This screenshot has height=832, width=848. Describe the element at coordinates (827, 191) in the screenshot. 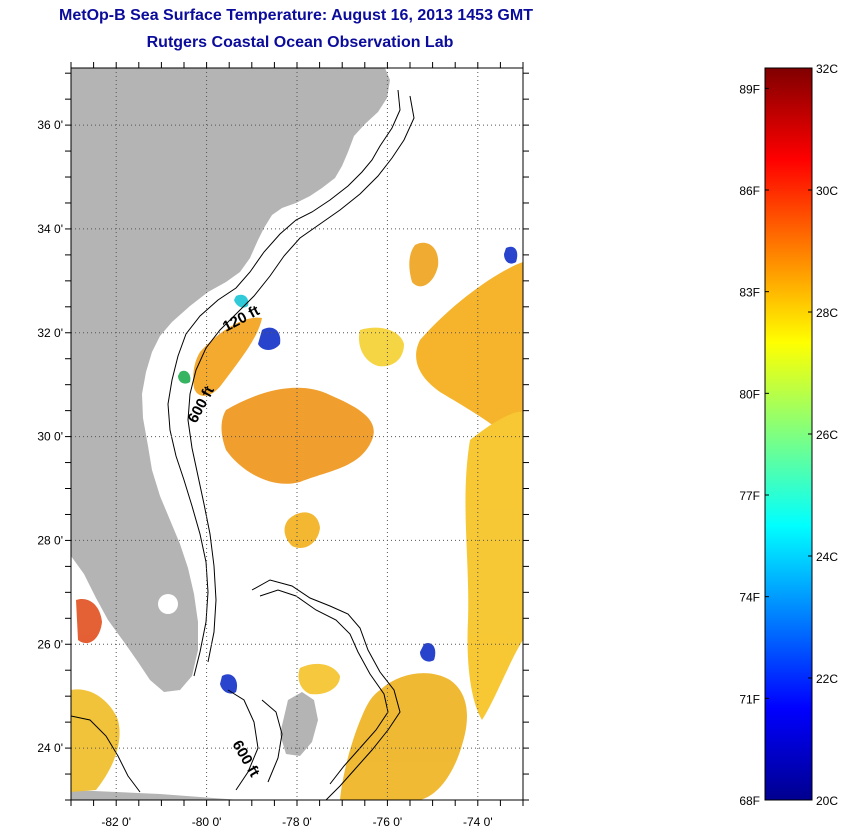

I see `colorbar-c-label: 30C` at that location.